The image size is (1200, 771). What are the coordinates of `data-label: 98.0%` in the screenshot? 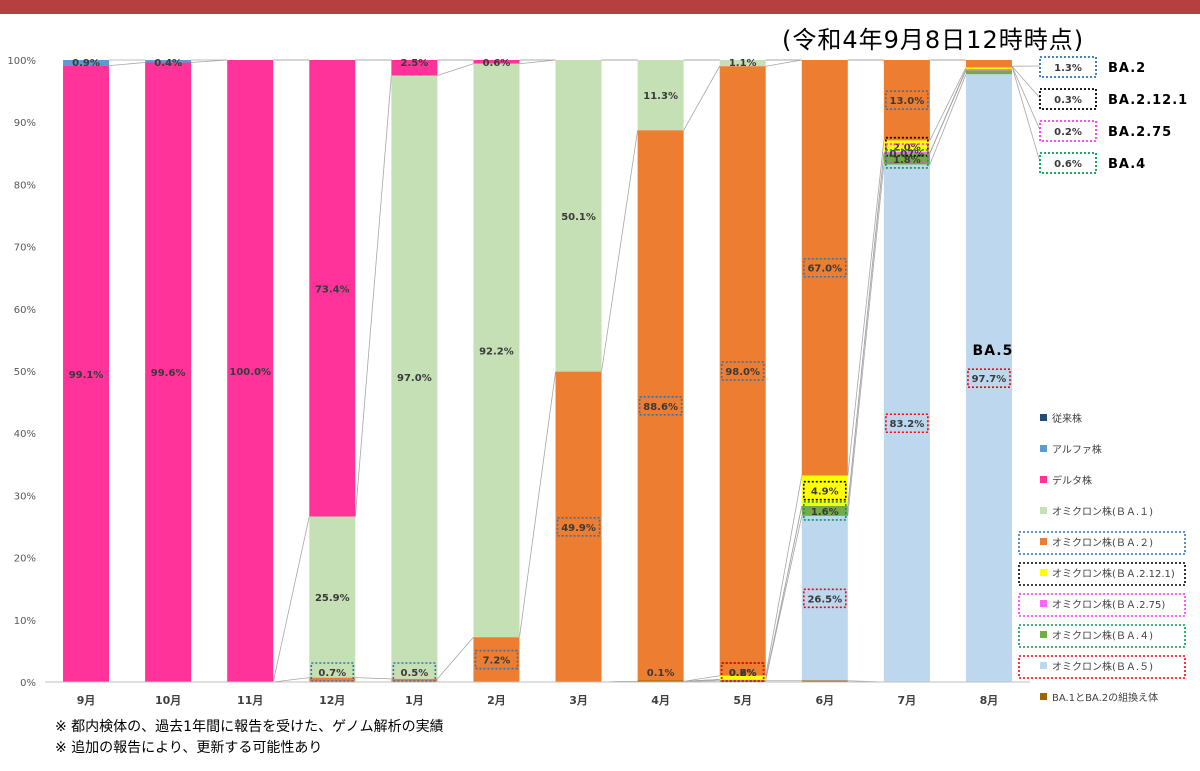 It's located at (742, 372).